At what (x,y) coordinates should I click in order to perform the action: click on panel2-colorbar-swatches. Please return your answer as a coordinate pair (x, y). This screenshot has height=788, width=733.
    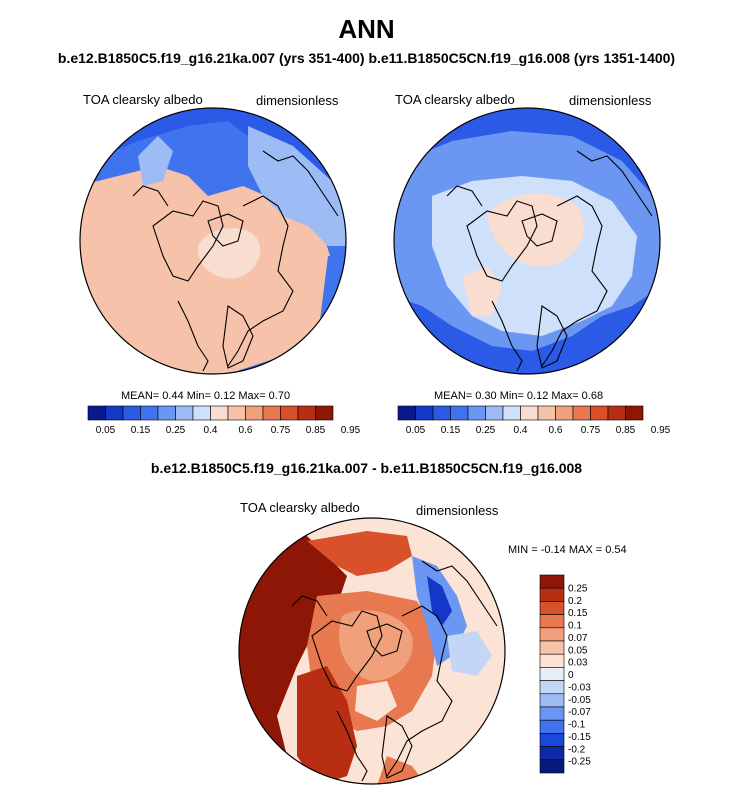
    Looking at the image, I should click on (520, 413).